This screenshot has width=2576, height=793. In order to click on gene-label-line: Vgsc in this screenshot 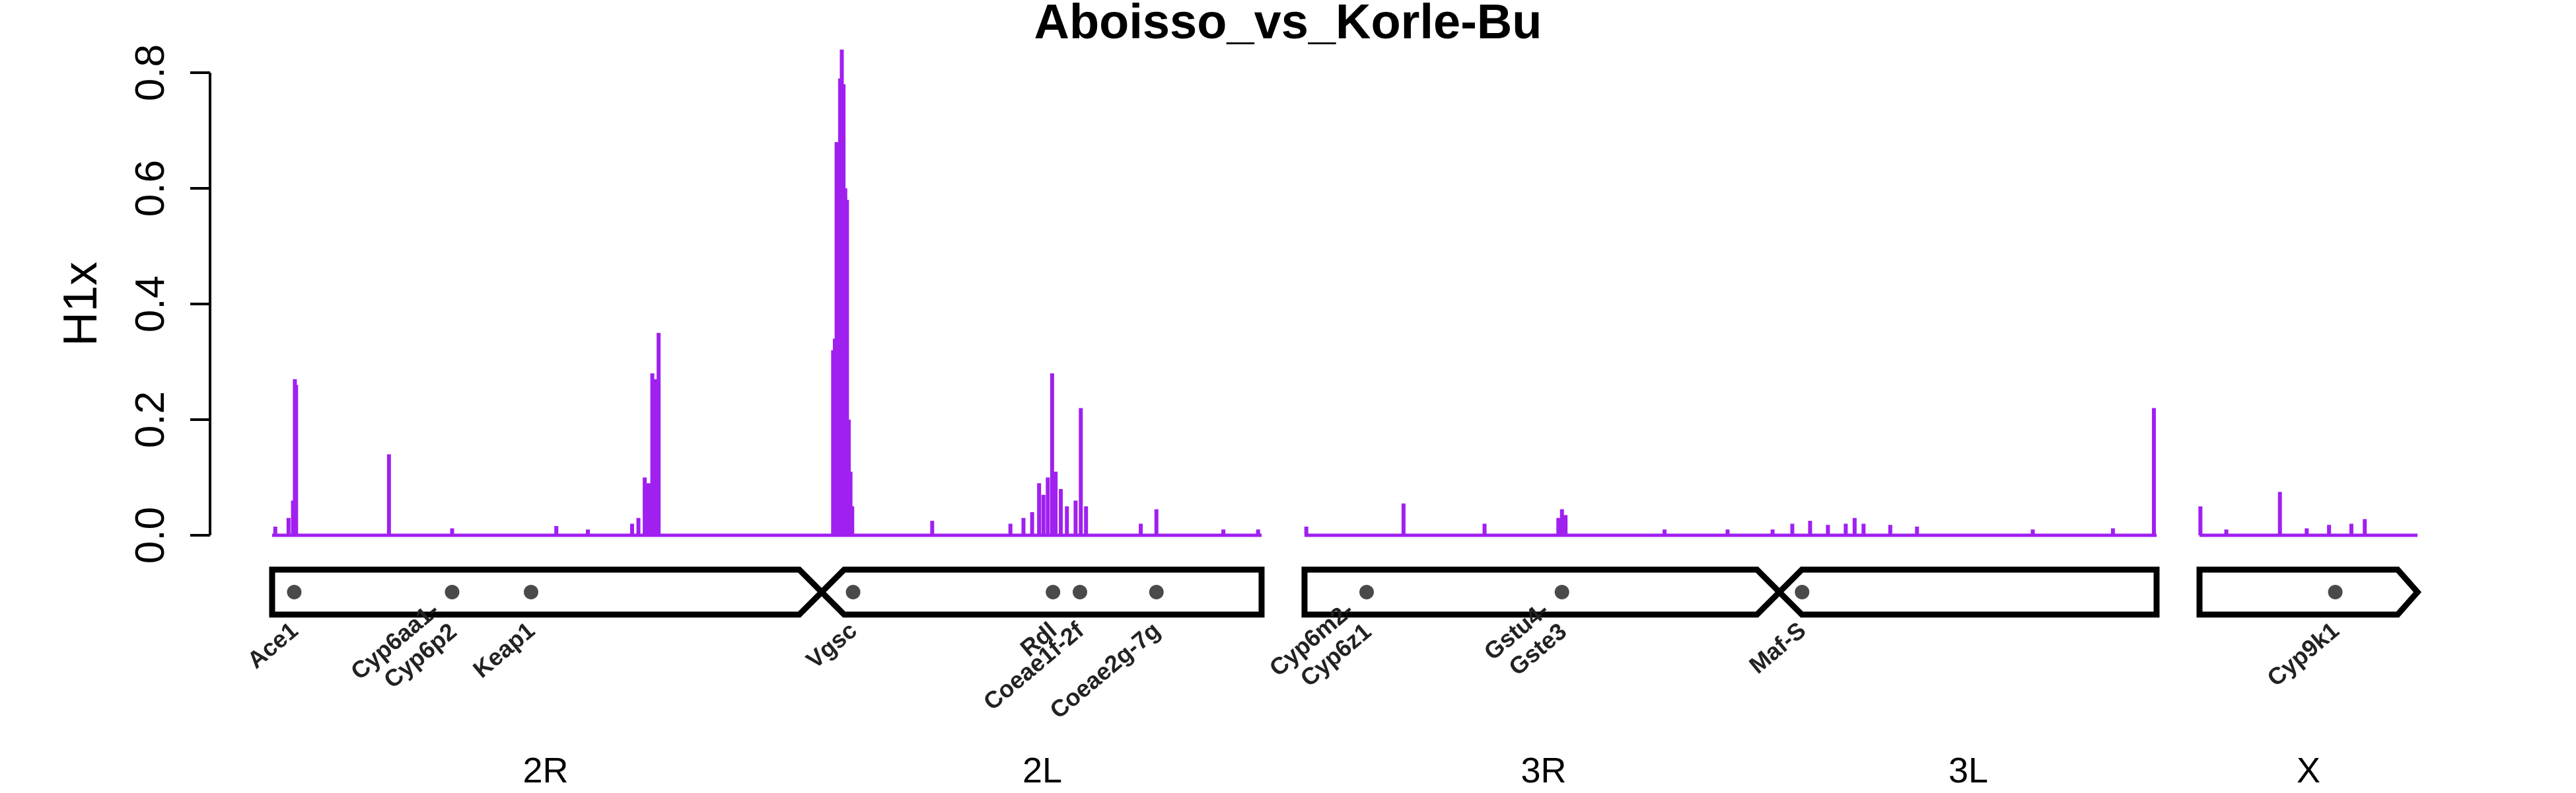, I will do `click(831, 645)`.